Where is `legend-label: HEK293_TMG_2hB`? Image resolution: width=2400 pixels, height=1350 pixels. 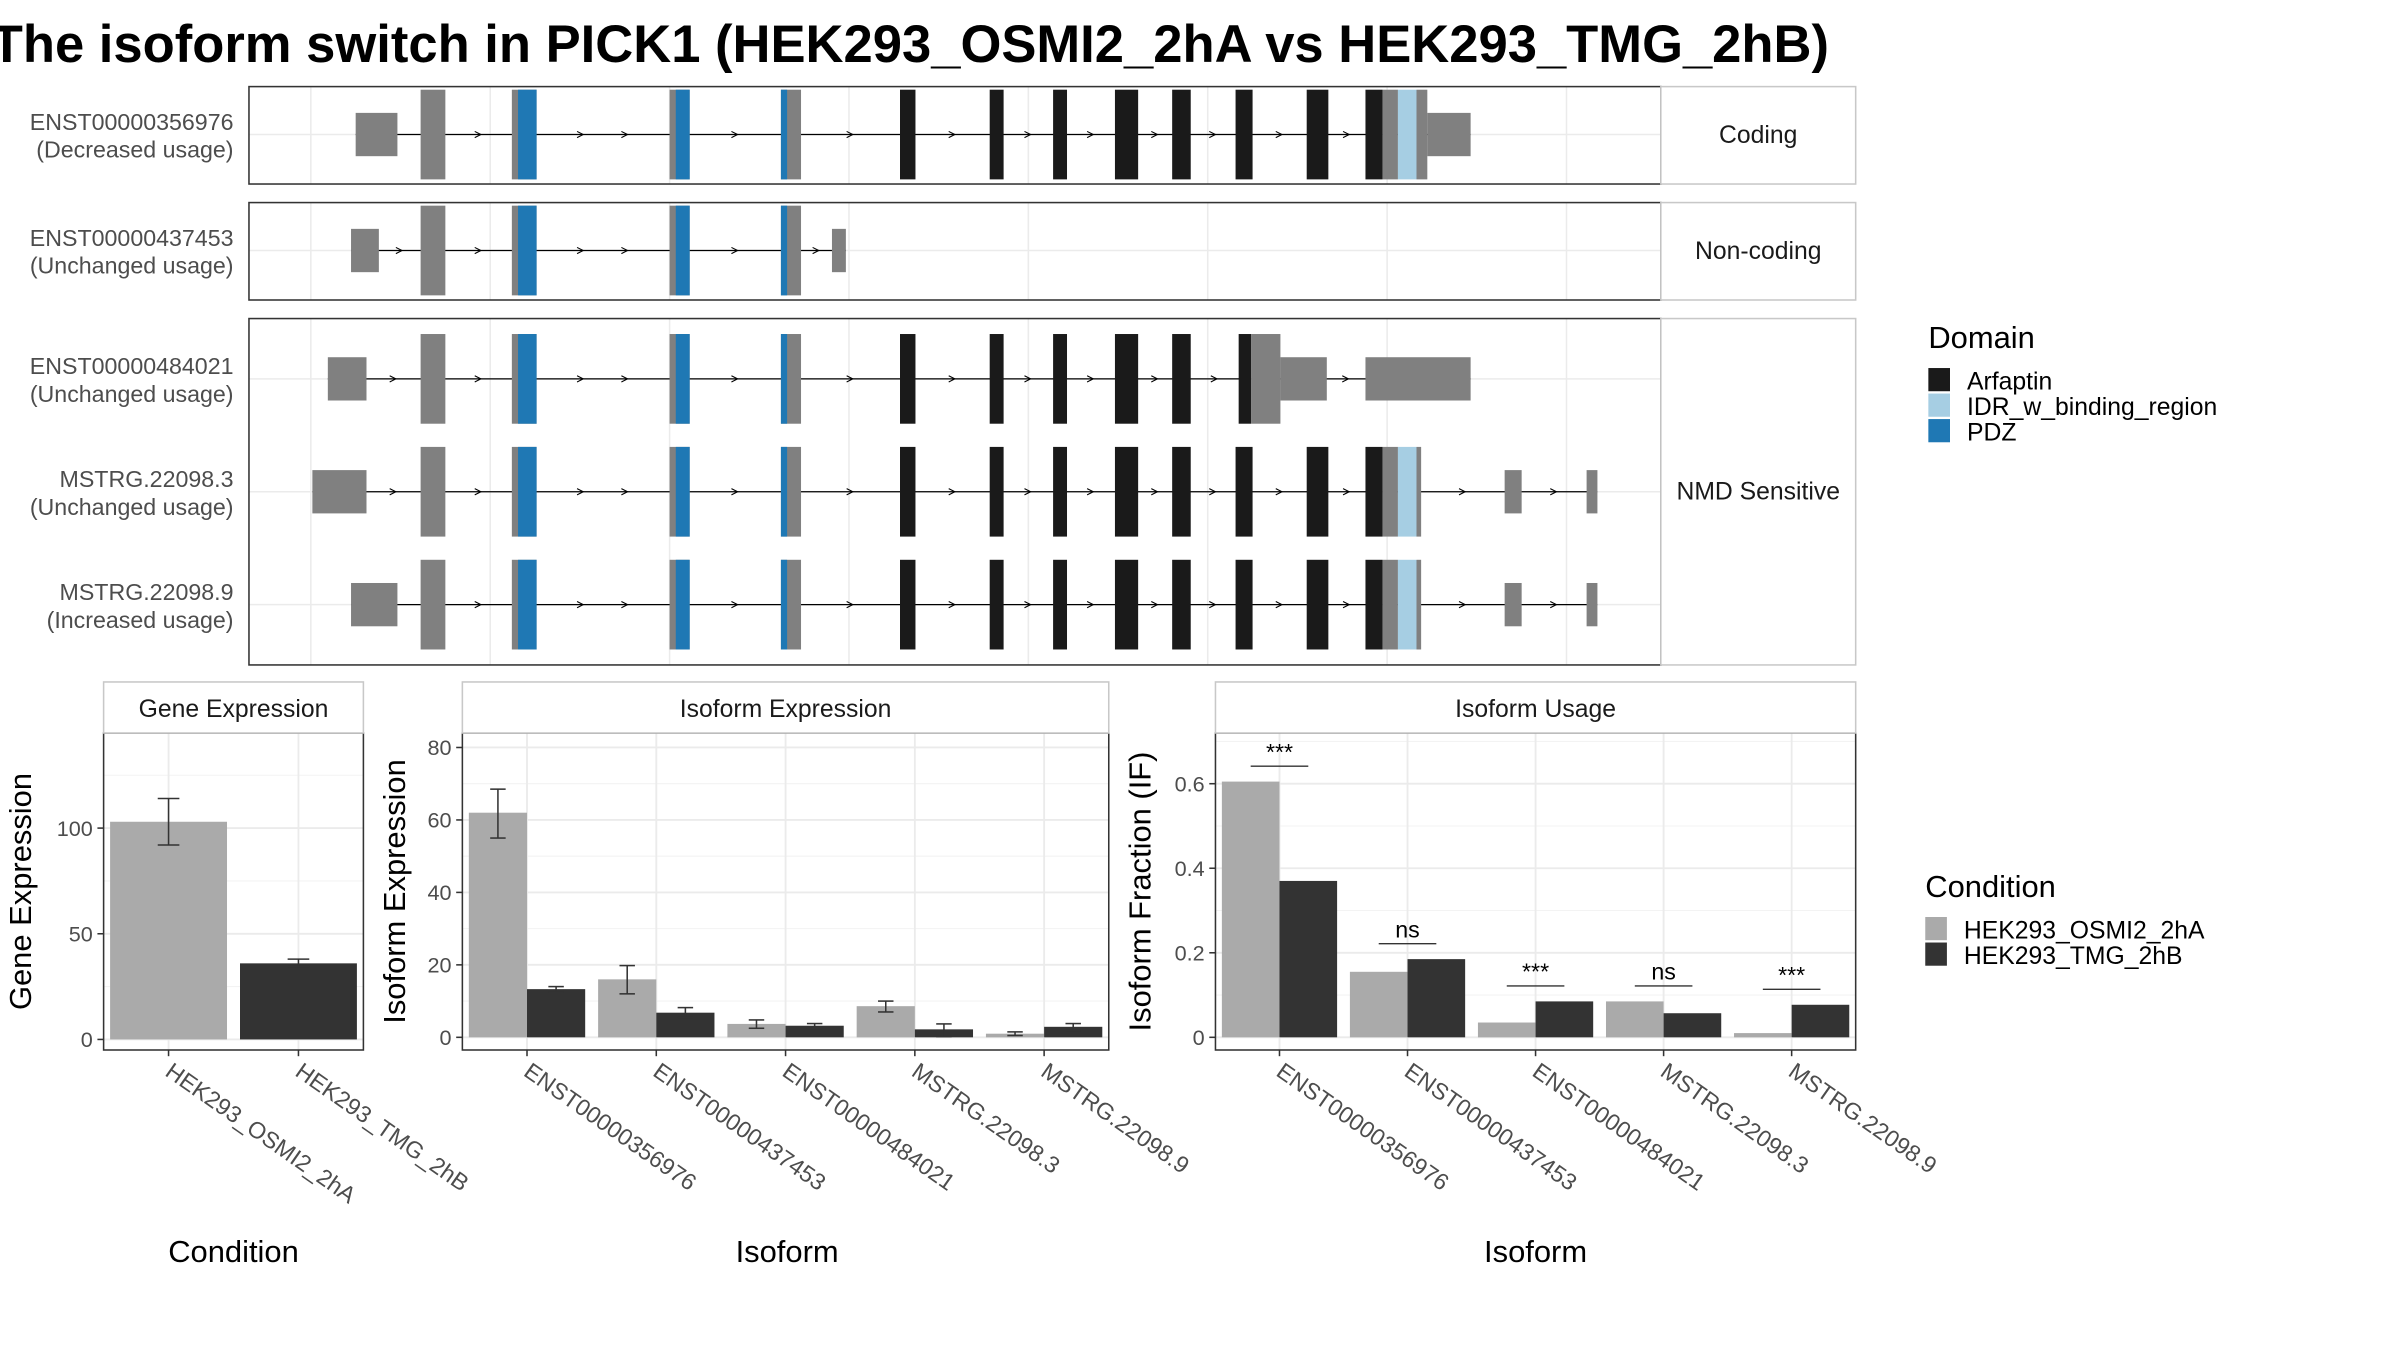 legend-label: HEK293_TMG_2hB is located at coordinates (2073, 956).